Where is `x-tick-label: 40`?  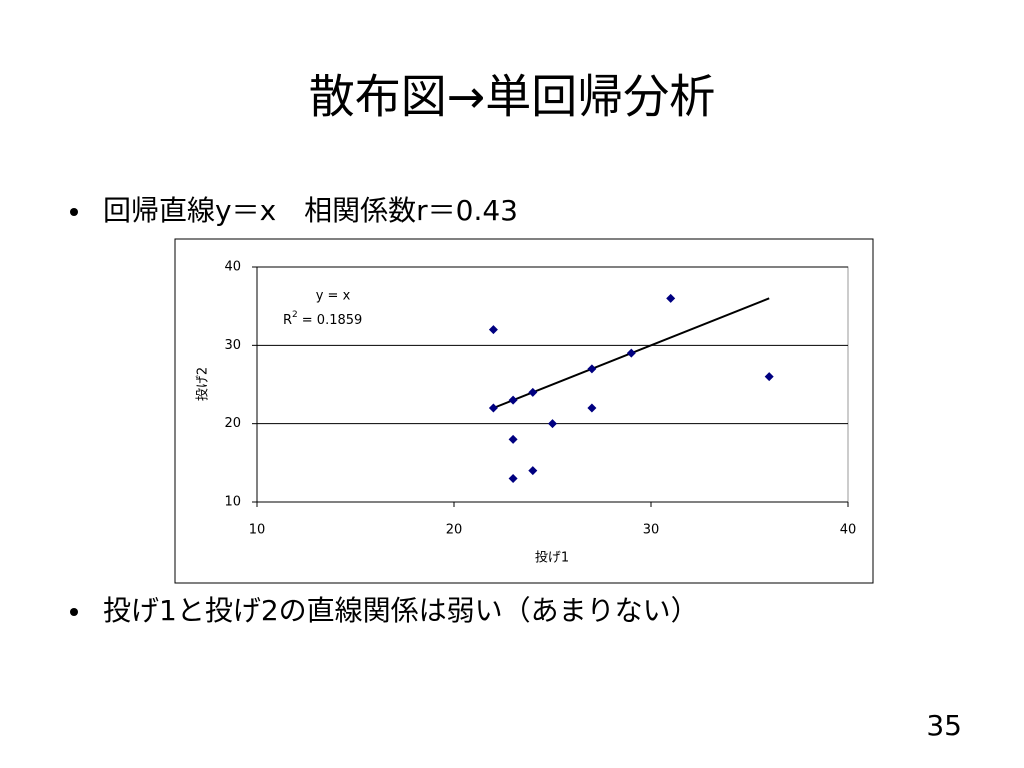 x-tick-label: 40 is located at coordinates (848, 530).